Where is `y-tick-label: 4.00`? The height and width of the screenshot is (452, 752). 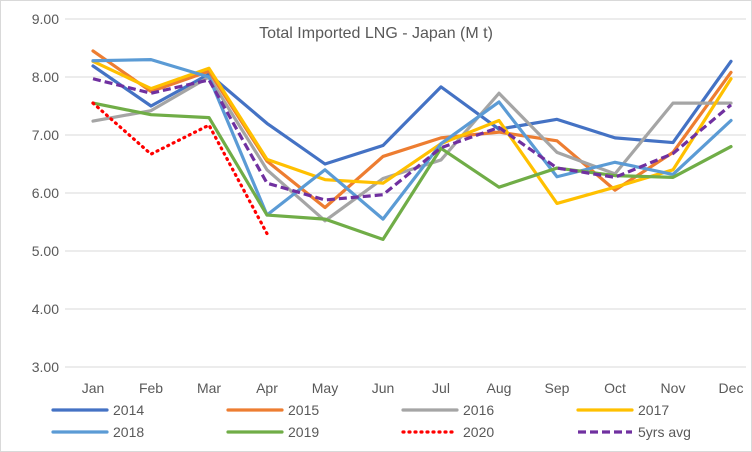
y-tick-label: 4.00 is located at coordinates (45, 309).